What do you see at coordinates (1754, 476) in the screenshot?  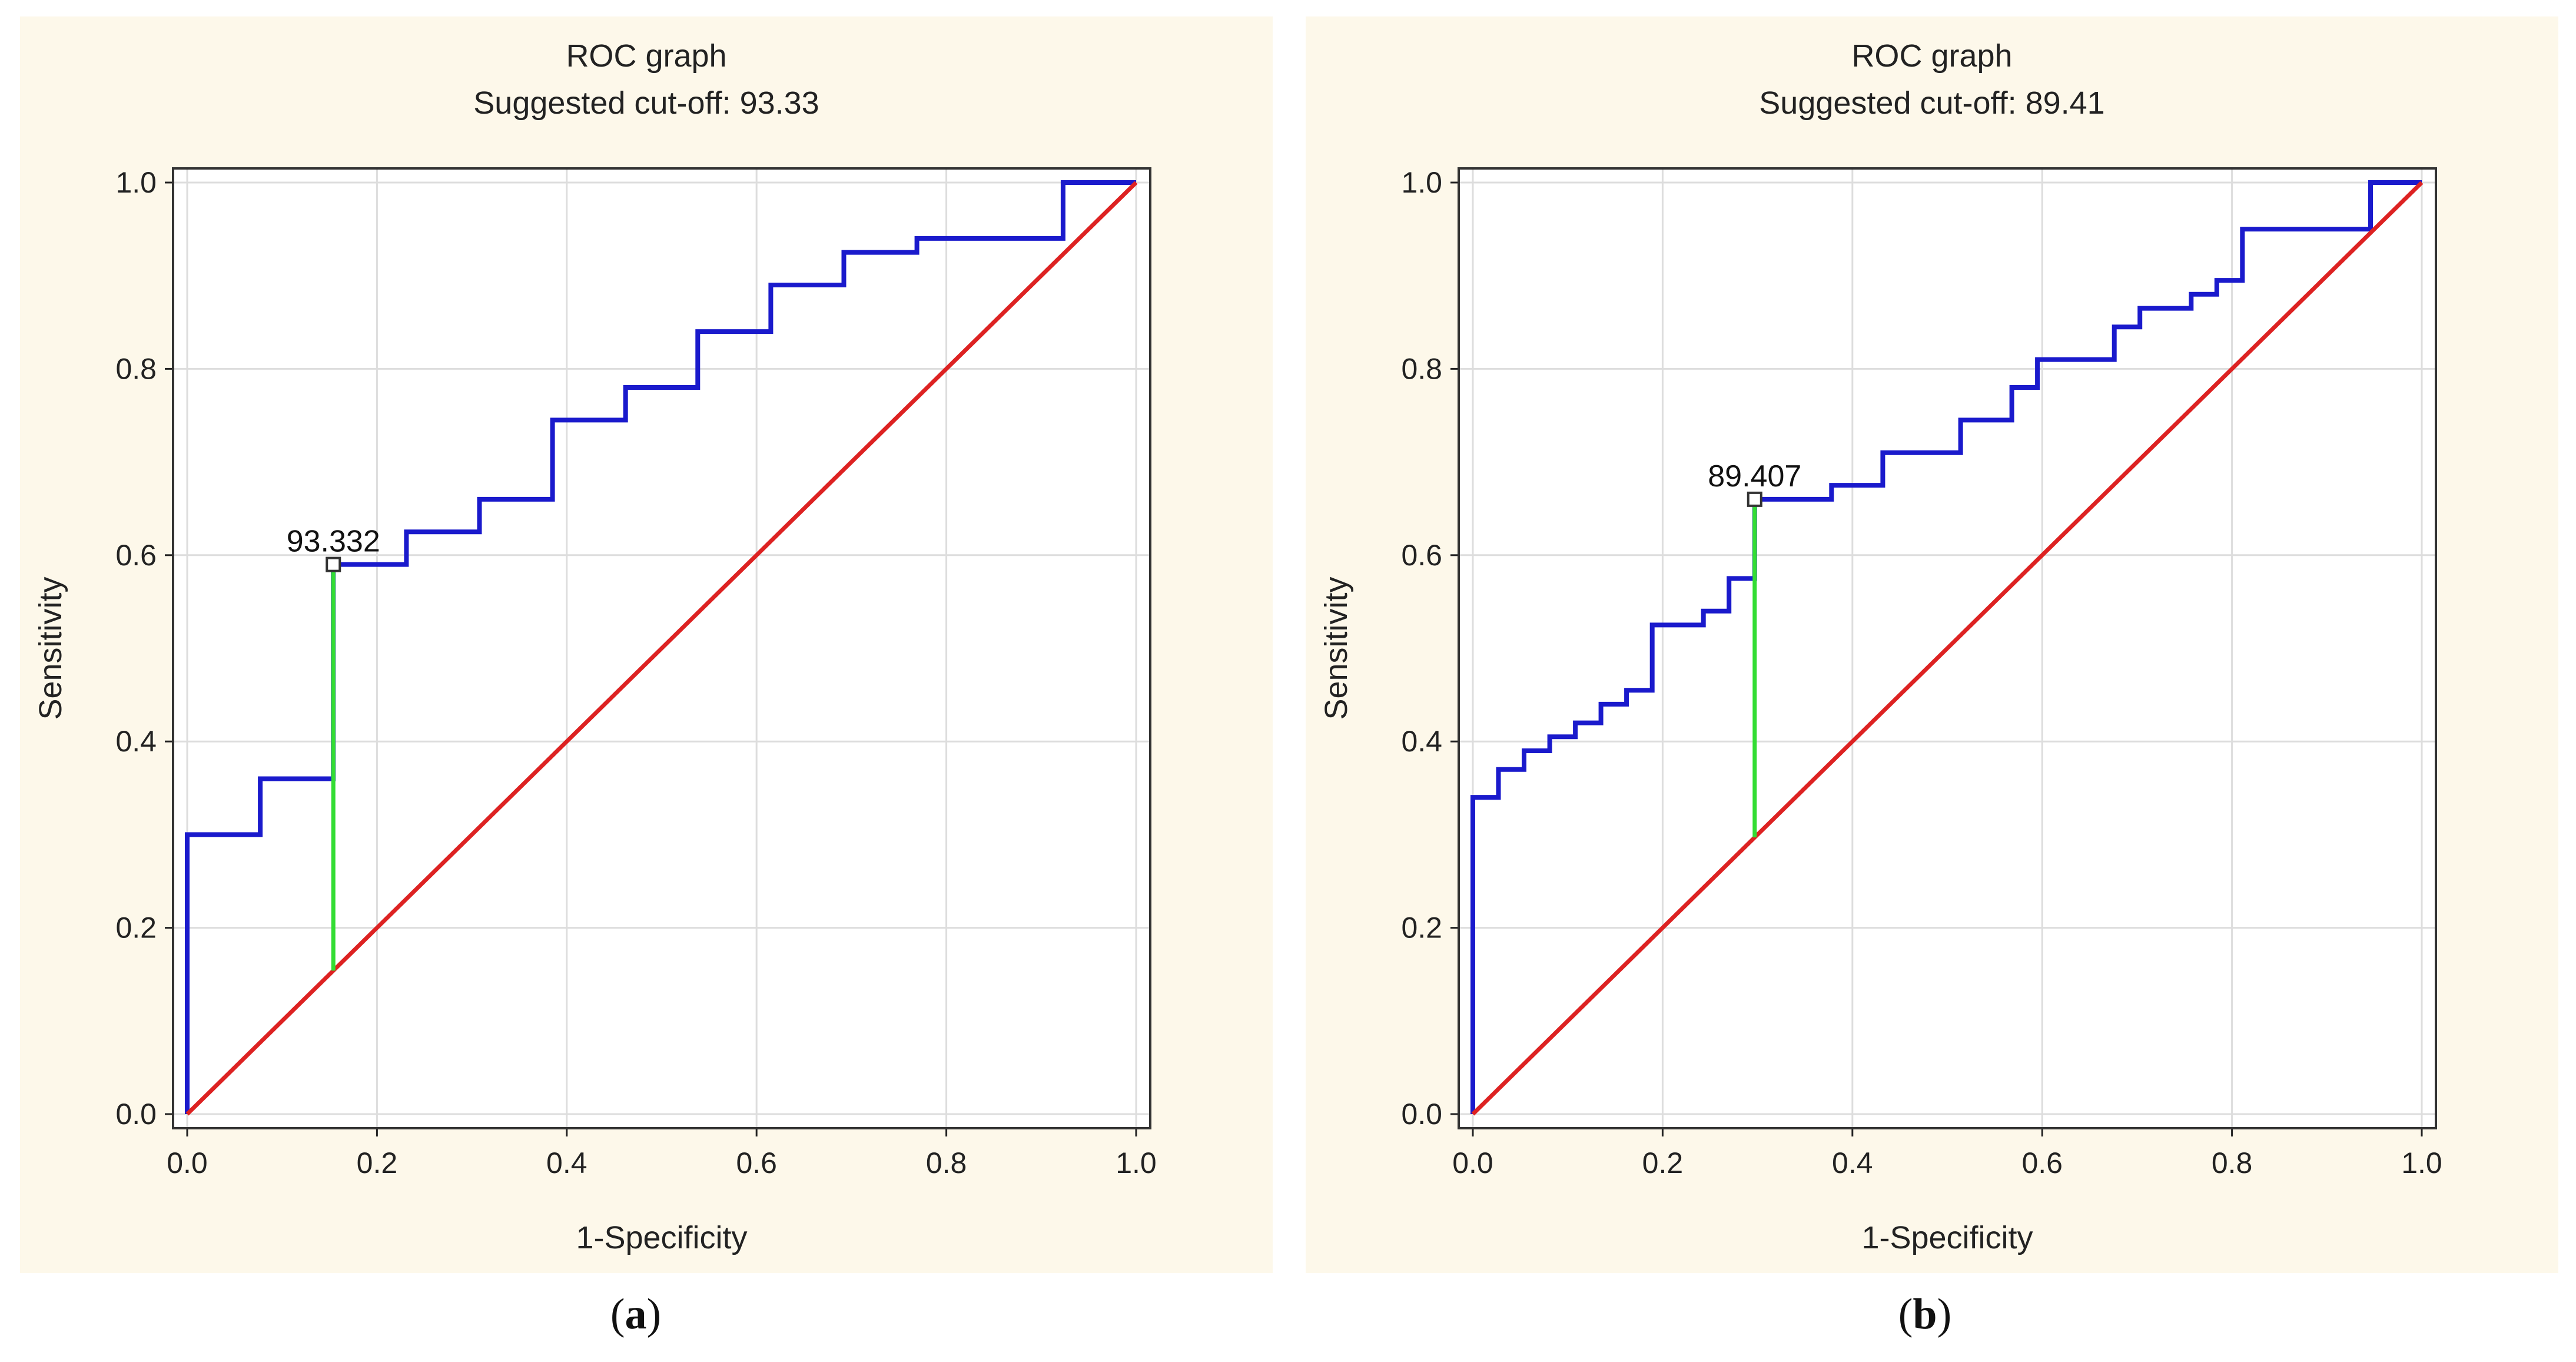 I see `cutoff-label: 89.407` at bounding box center [1754, 476].